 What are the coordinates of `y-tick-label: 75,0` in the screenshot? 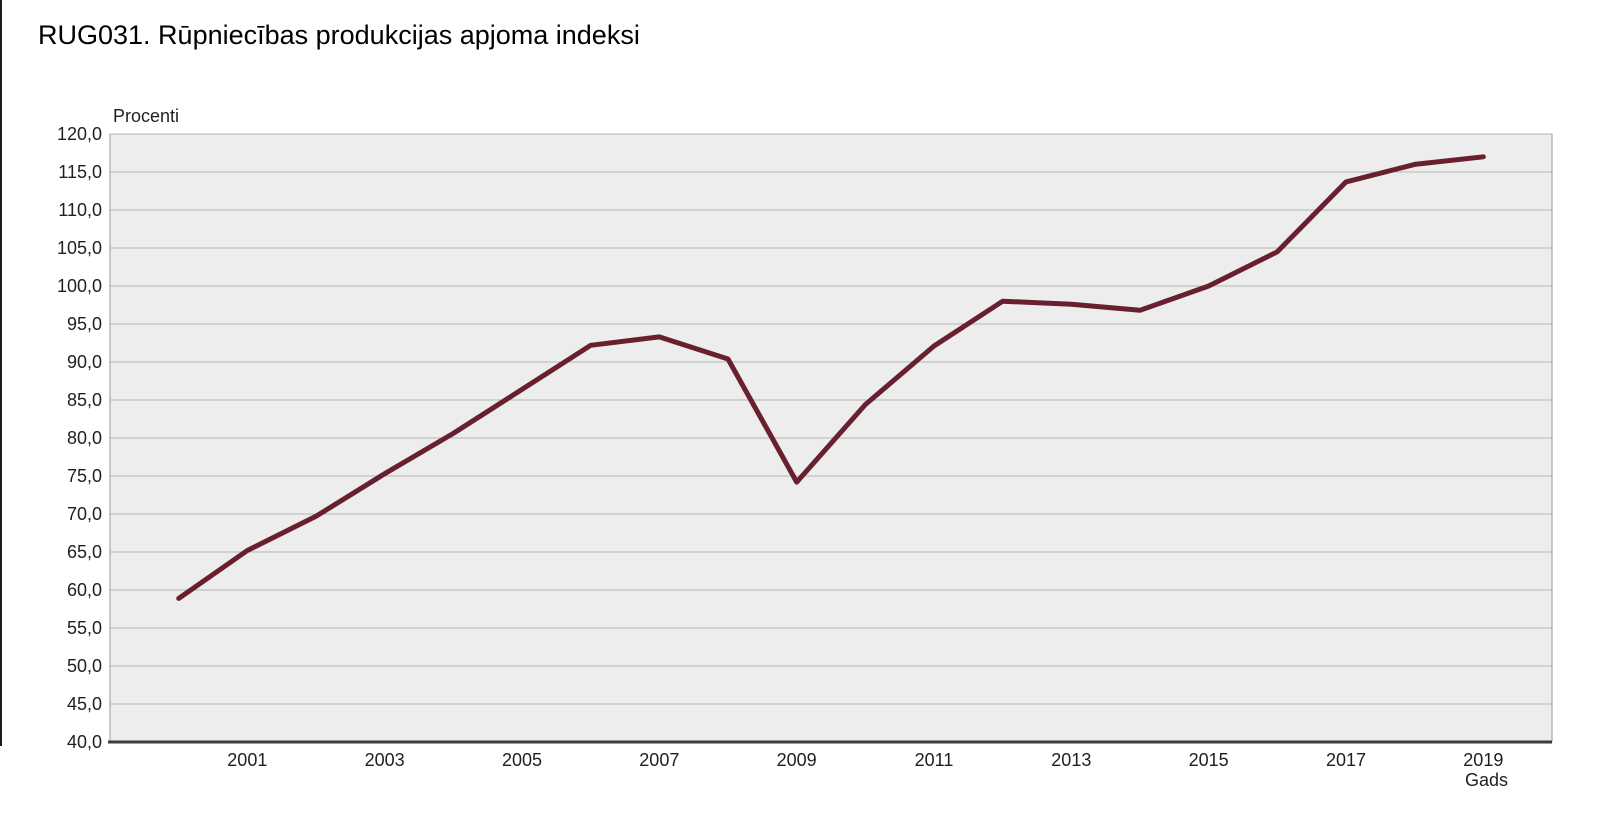 It's located at (84, 476).